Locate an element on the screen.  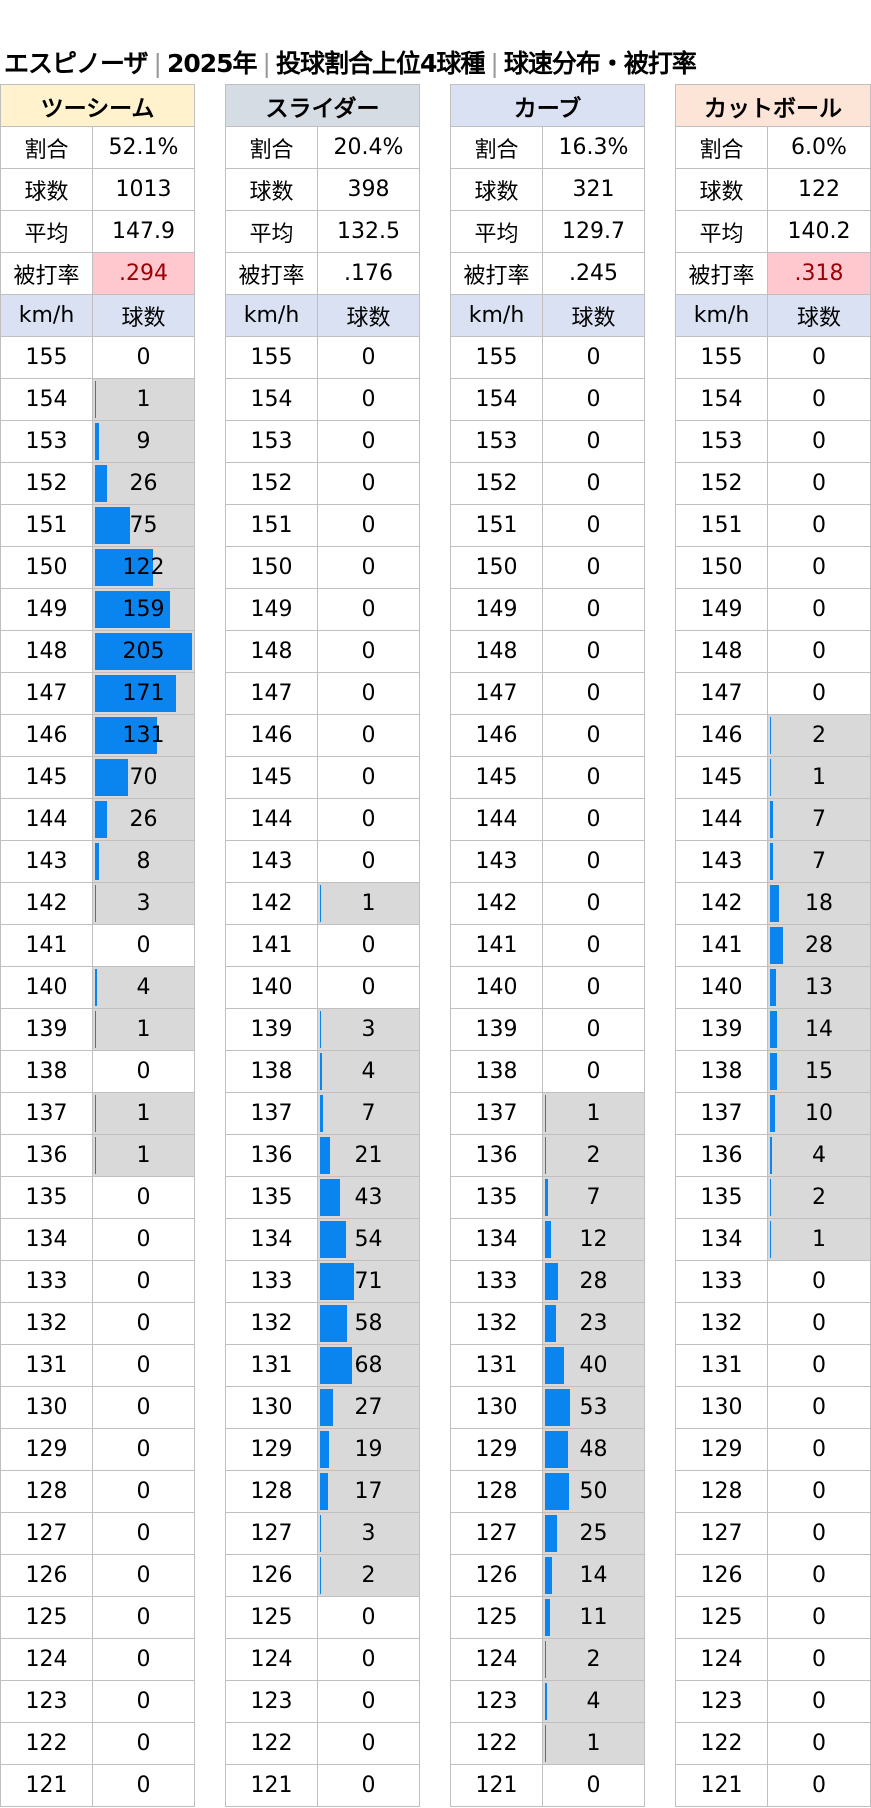
speed-label: 146 is located at coordinates (47, 735).